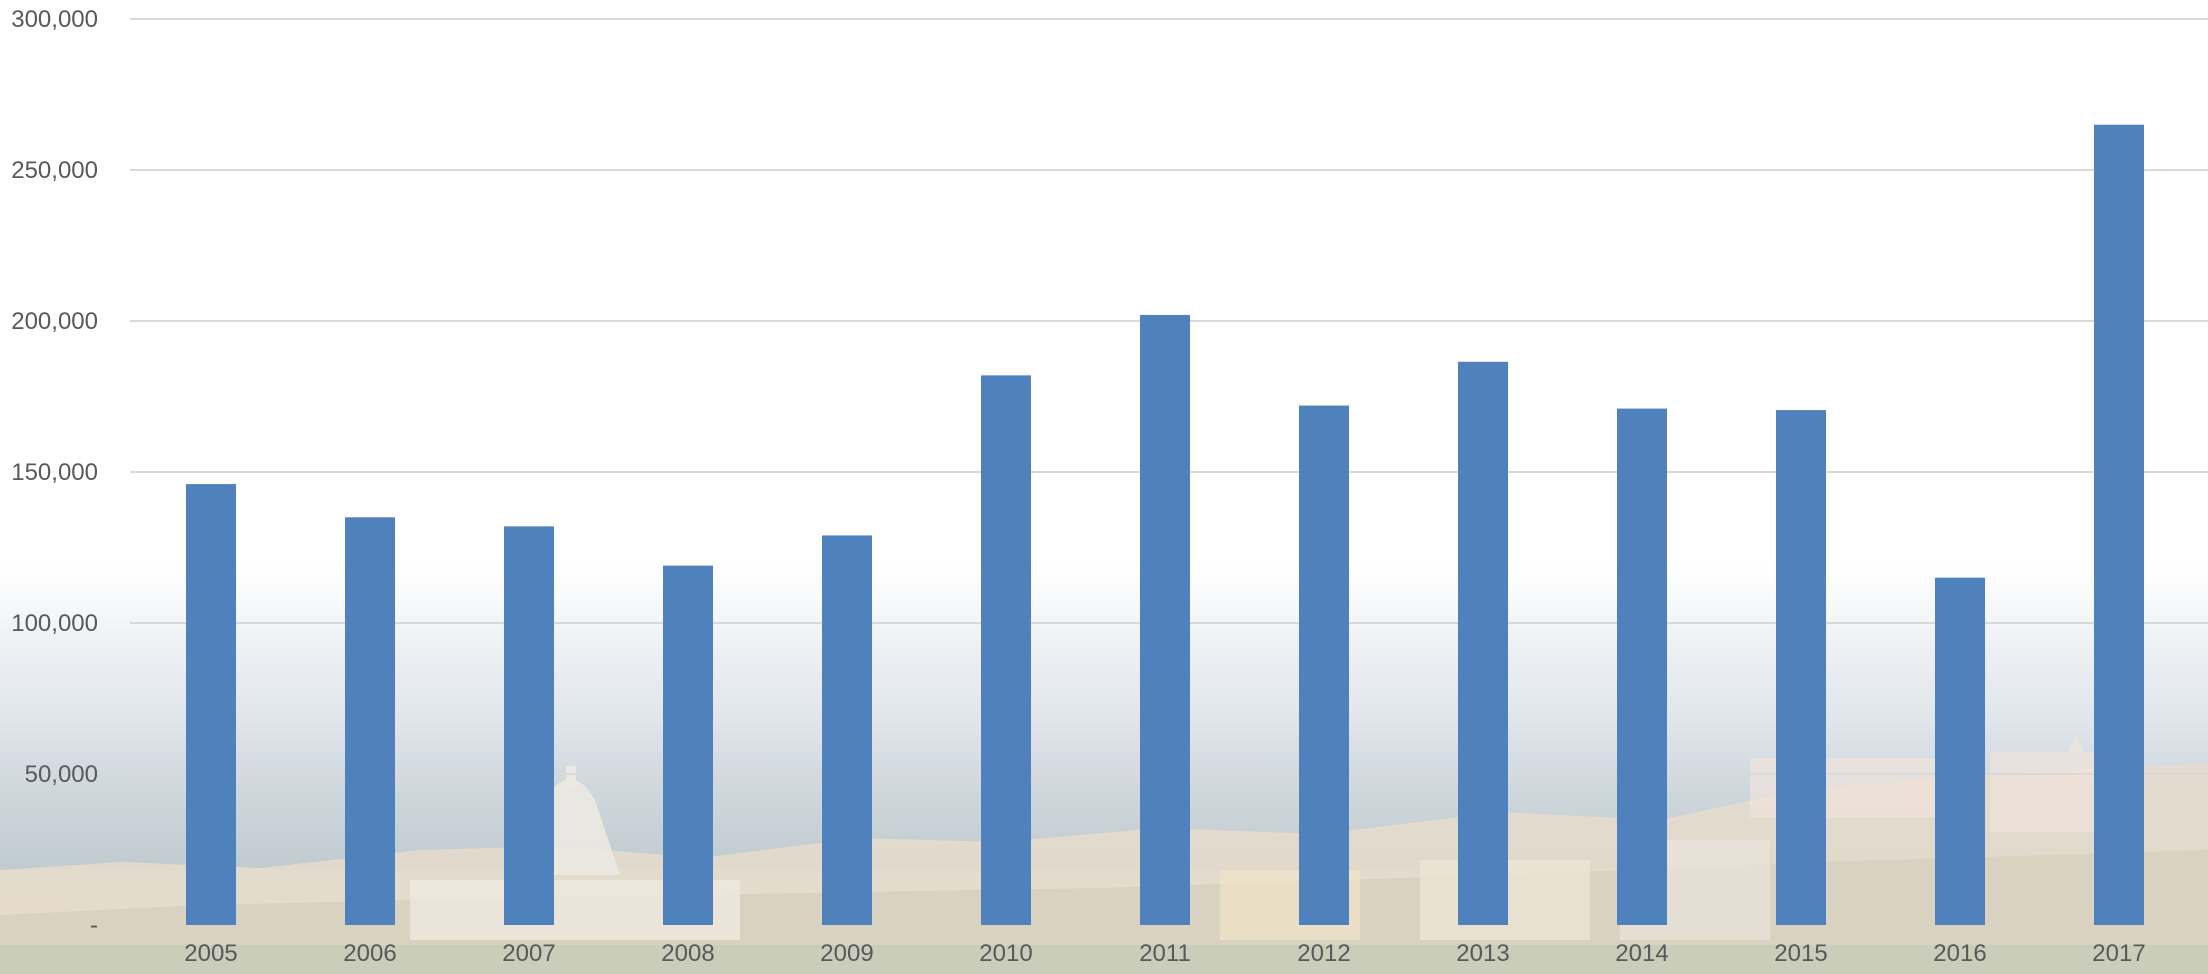 The width and height of the screenshot is (2208, 974). I want to click on x-tick-label: 2007, so click(528, 953).